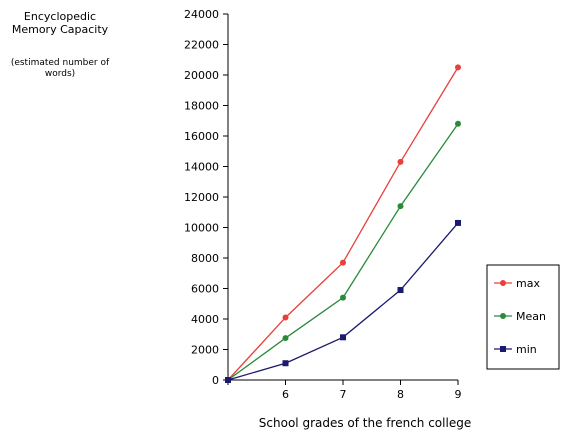 The image size is (566, 434). Describe the element at coordinates (201, 136) in the screenshot. I see `y-tick-label: 16000` at that location.